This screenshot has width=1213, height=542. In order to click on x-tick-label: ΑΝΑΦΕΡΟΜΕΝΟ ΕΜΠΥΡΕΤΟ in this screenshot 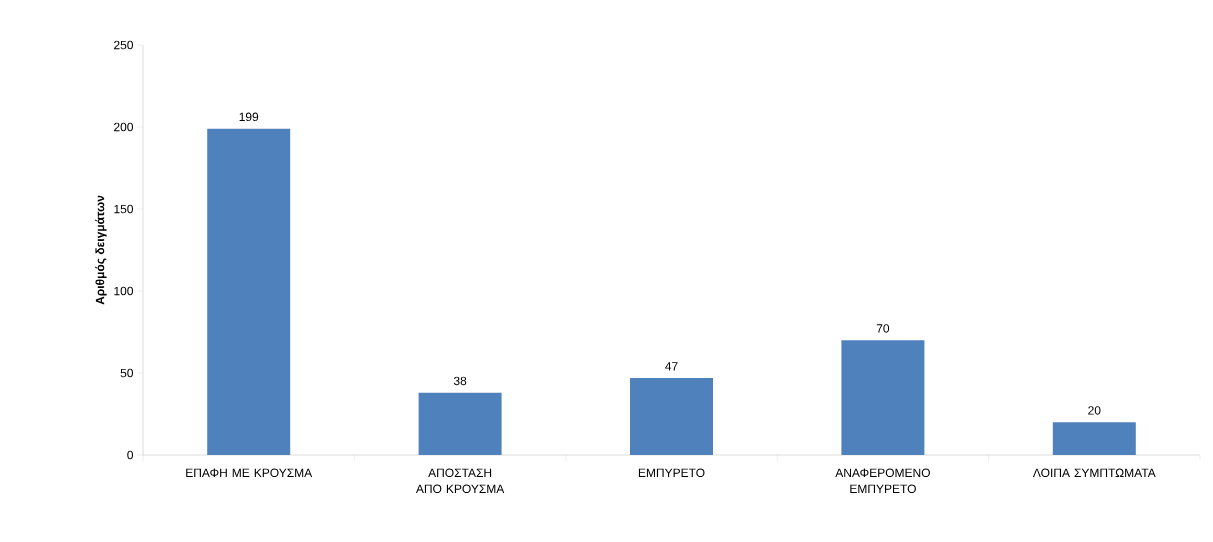, I will do `click(882, 481)`.